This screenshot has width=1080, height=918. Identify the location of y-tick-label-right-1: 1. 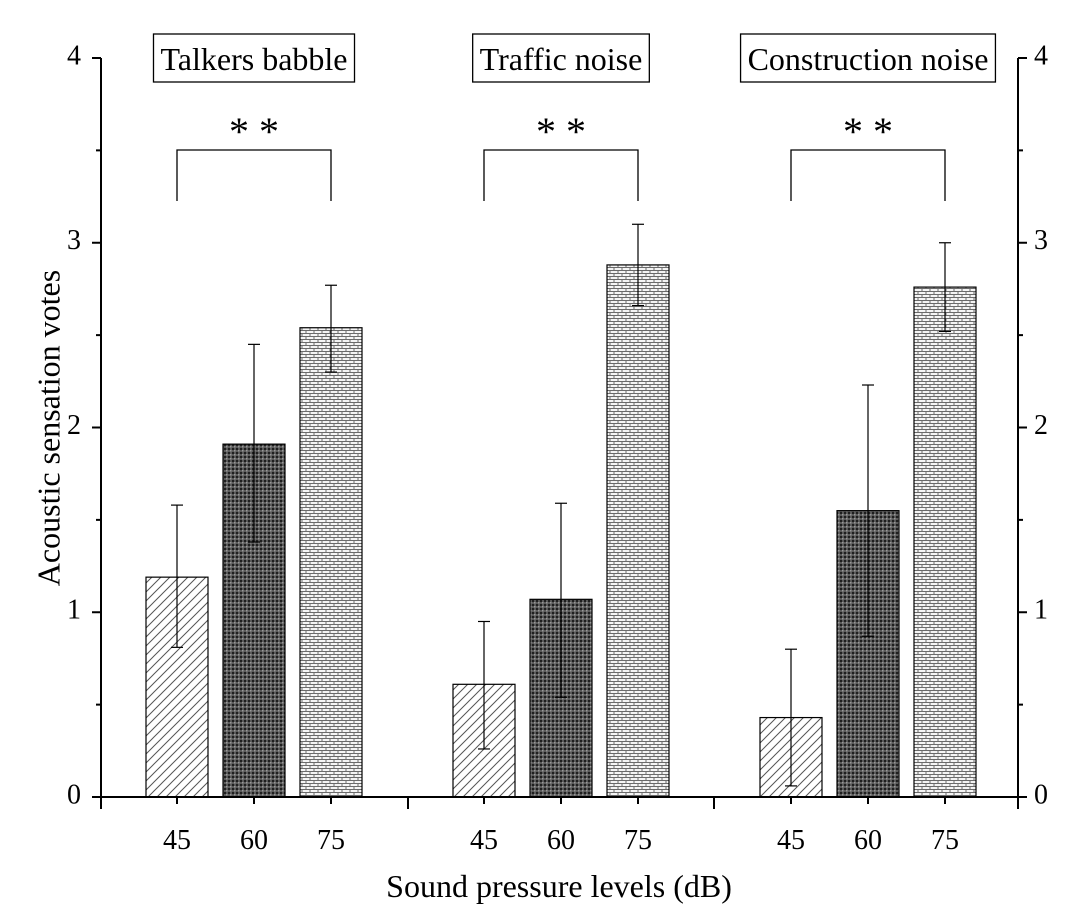
(1041, 610).